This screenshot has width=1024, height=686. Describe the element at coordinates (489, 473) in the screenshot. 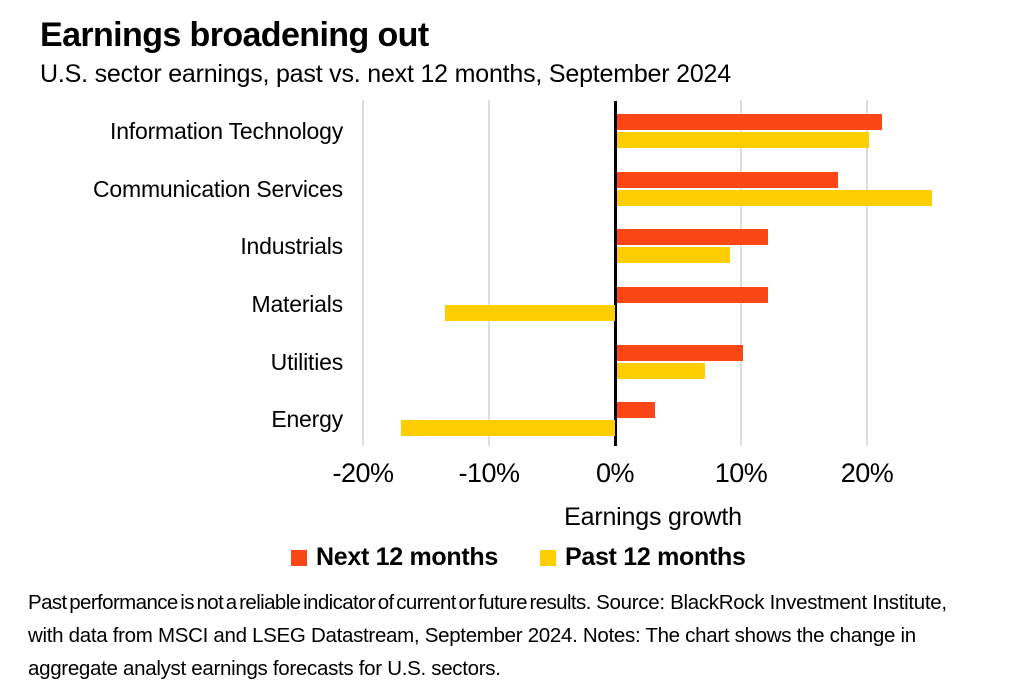

I see `x-tick-label: -10%` at that location.